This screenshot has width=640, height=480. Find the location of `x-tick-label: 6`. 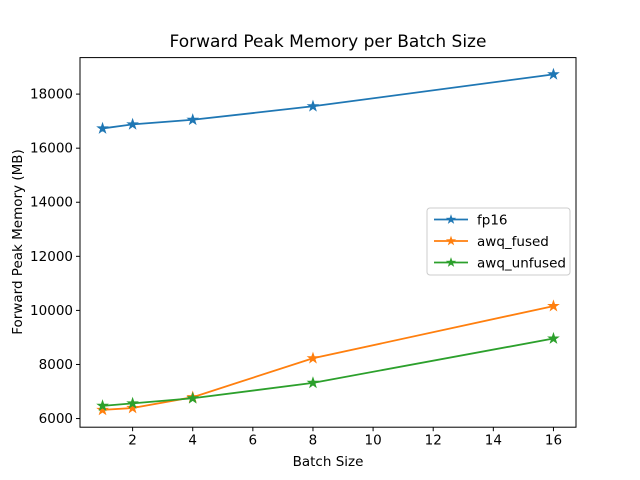

x-tick-label: 6 is located at coordinates (253, 441).